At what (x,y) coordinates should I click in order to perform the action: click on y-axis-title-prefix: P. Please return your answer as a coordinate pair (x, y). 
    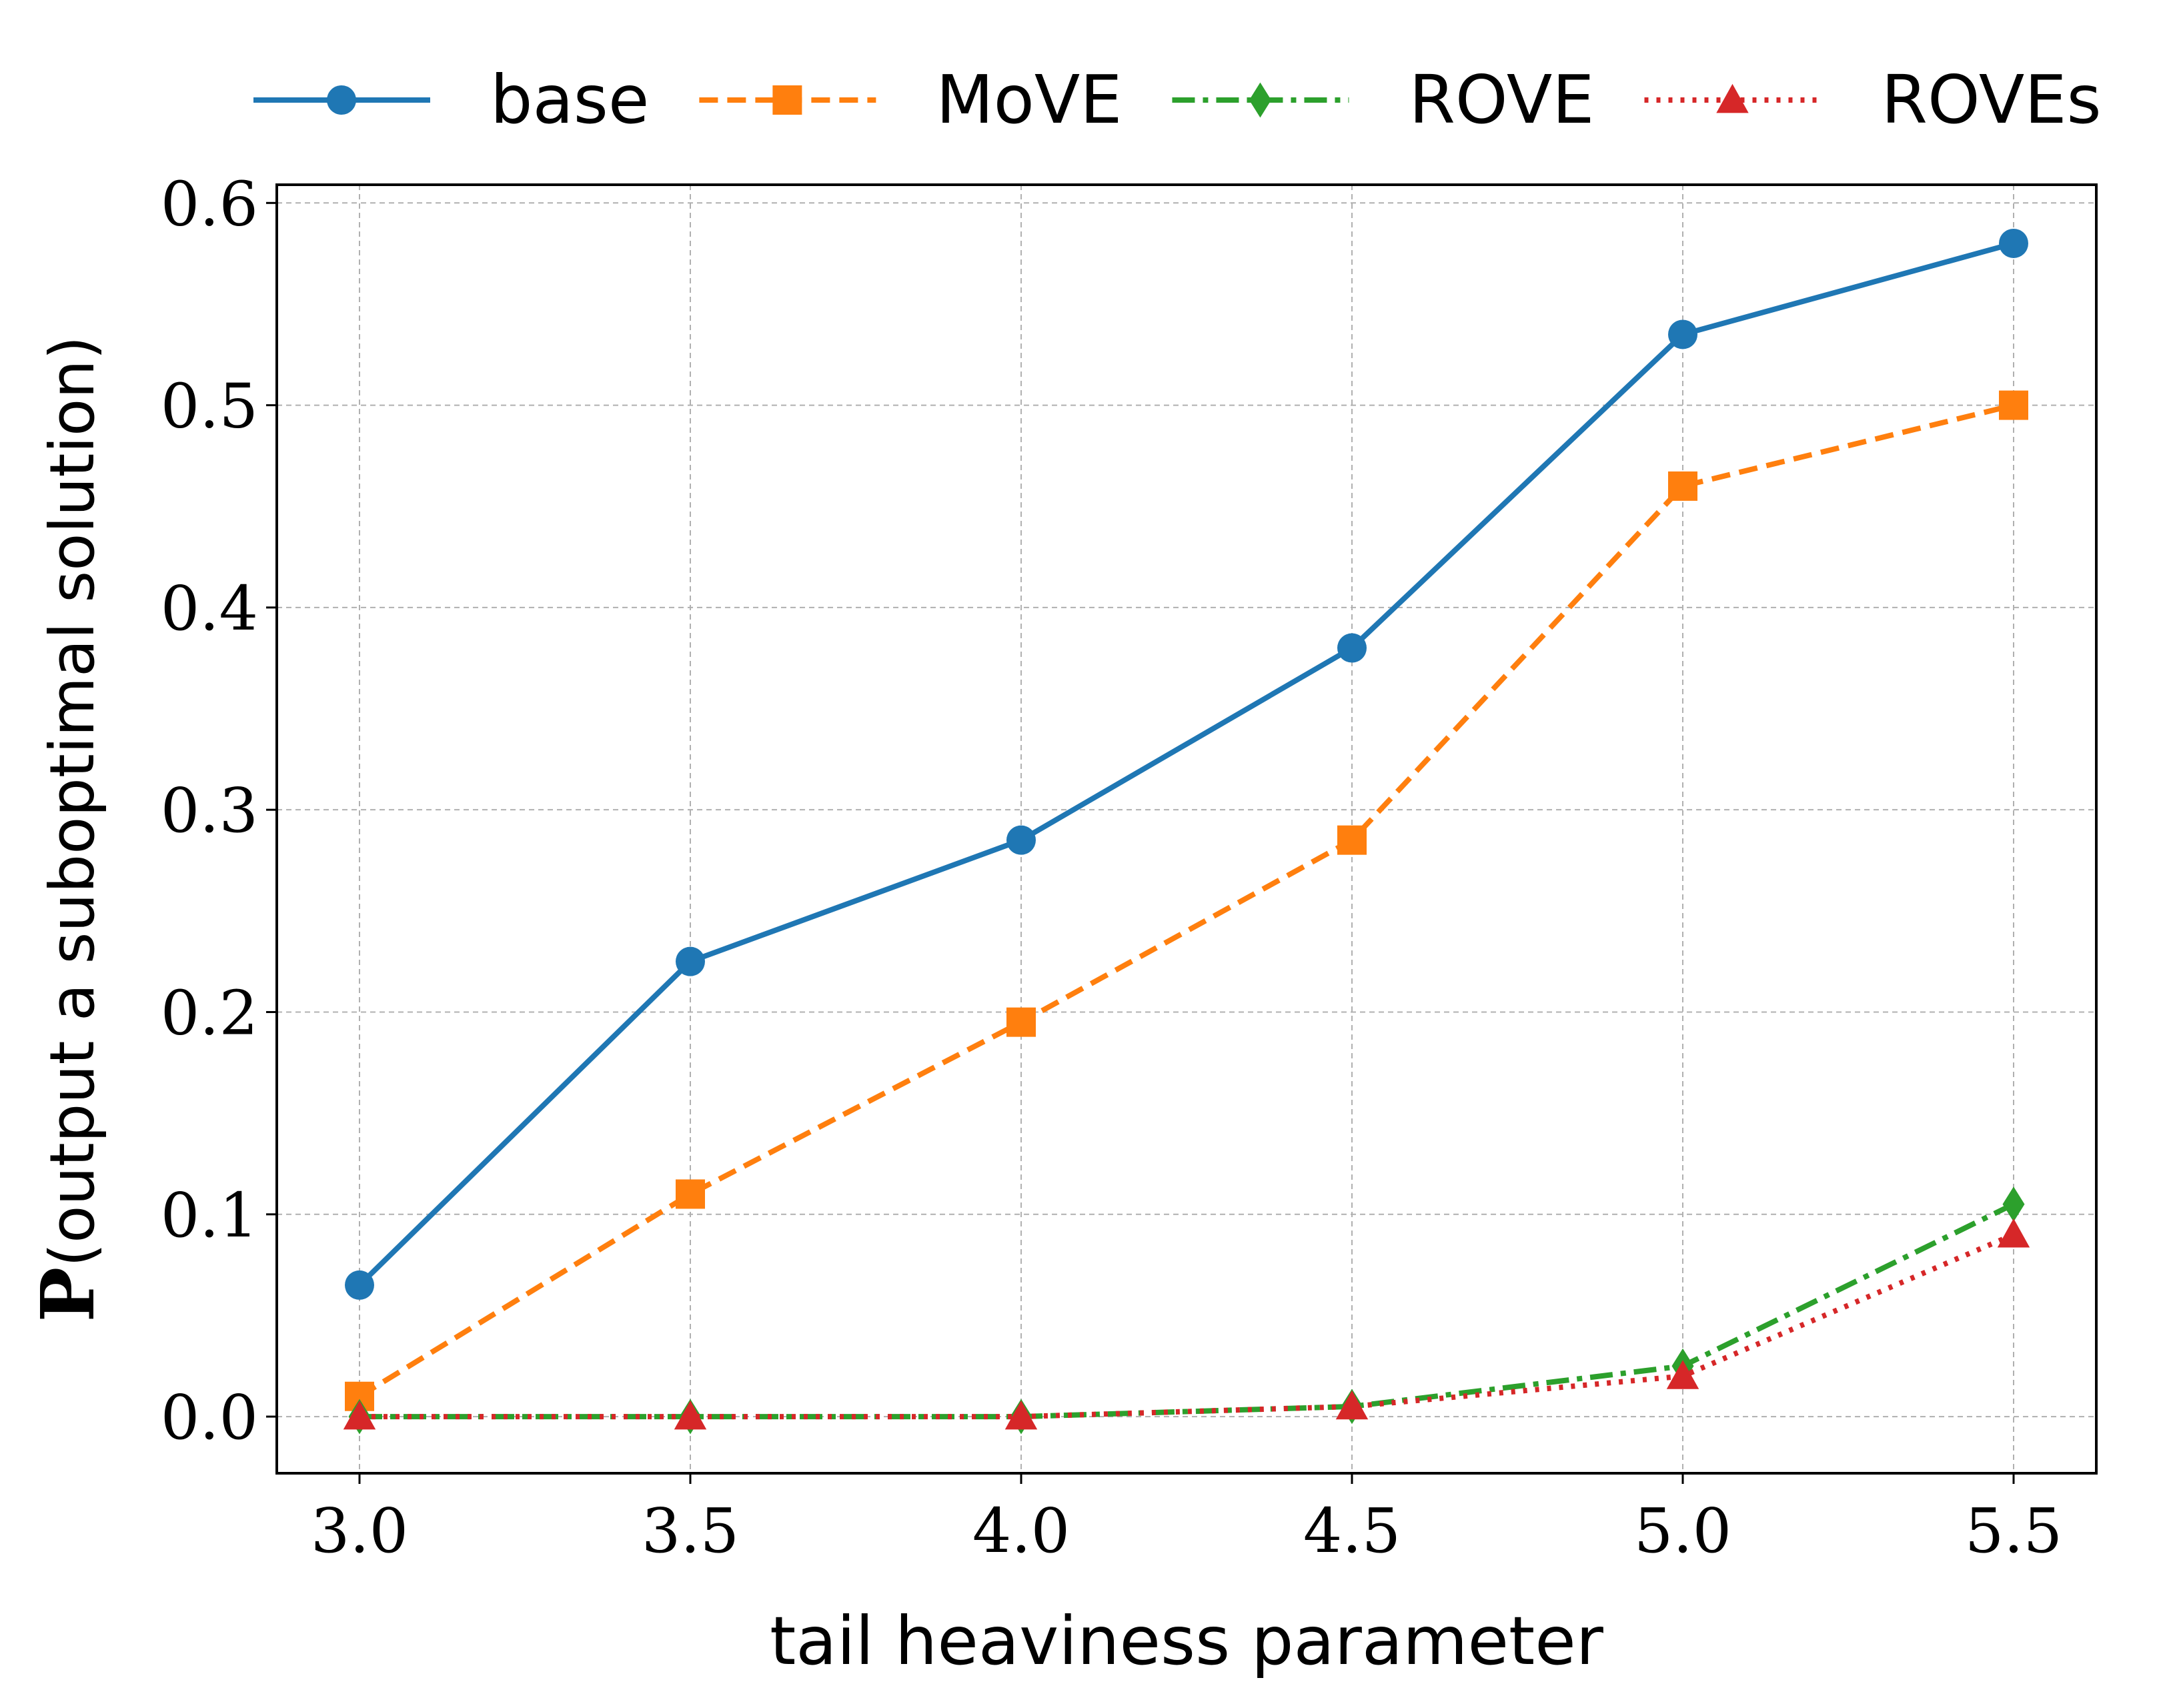
    Looking at the image, I should click on (68, 1295).